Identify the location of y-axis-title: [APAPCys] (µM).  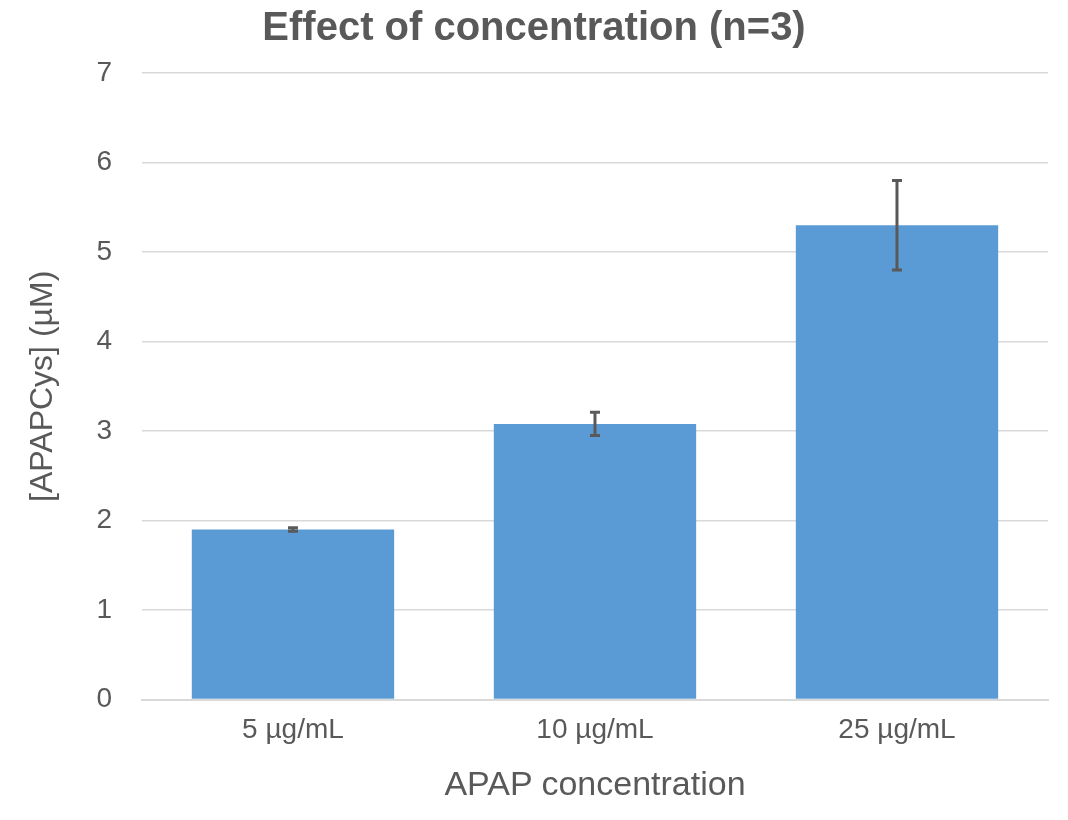
(41, 386).